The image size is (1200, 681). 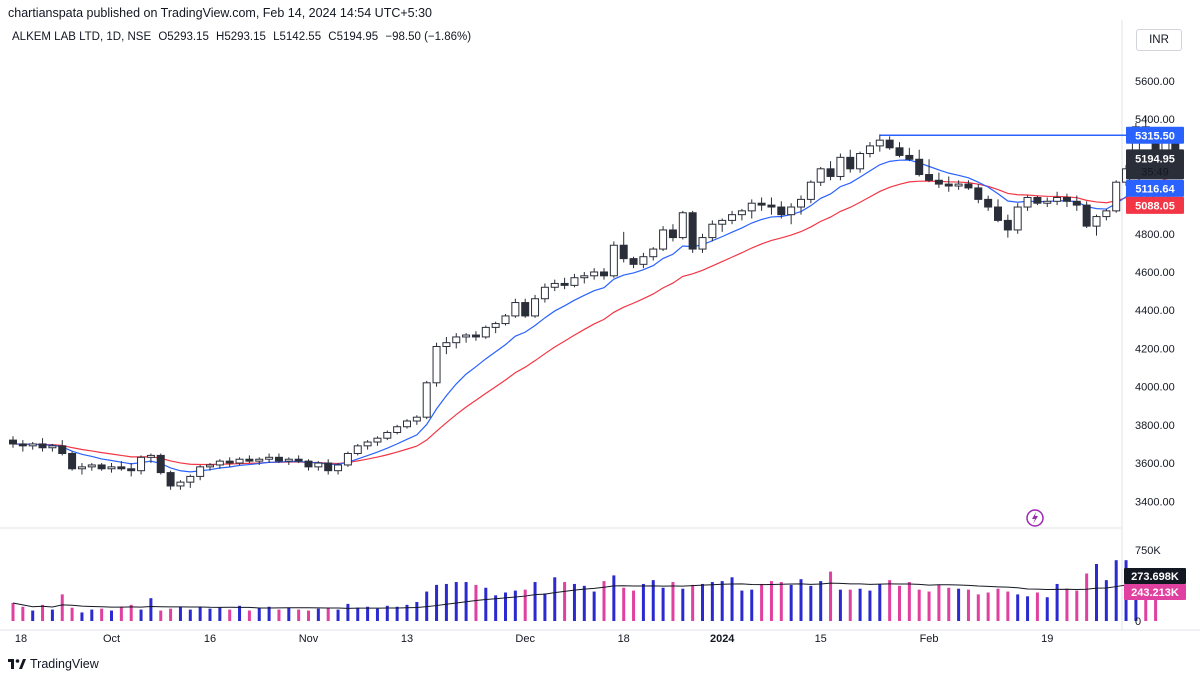 What do you see at coordinates (1155, 311) in the screenshot?
I see `price-tick-label: 4400.00` at bounding box center [1155, 311].